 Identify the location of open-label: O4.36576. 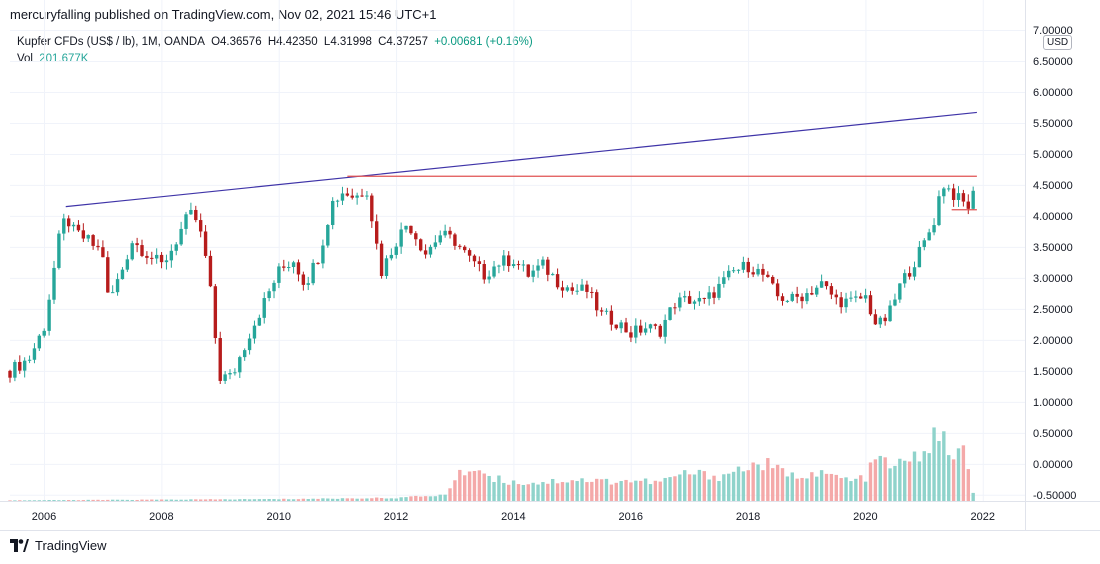
(236, 42).